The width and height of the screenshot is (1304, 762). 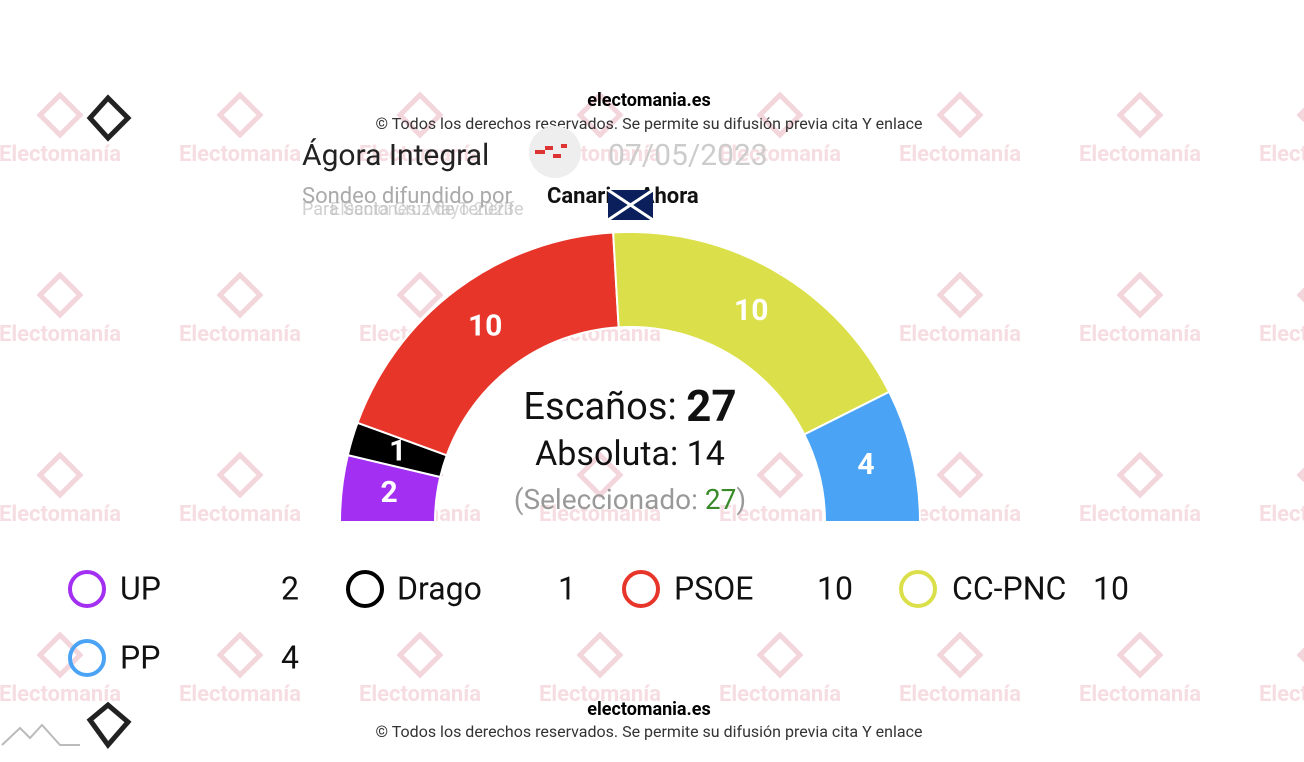 What do you see at coordinates (630, 205) in the screenshot?
I see `flag-cross` at bounding box center [630, 205].